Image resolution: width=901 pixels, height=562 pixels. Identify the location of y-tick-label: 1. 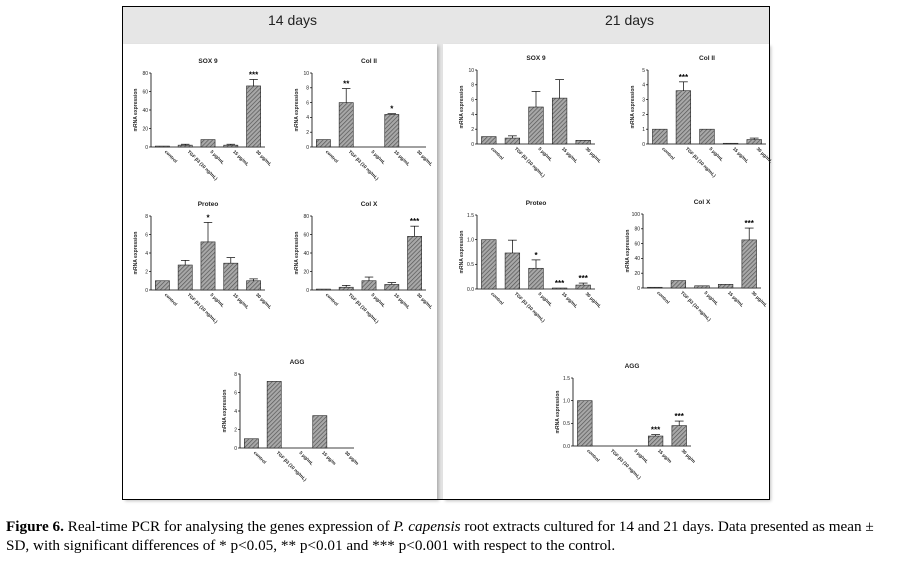
(643, 130).